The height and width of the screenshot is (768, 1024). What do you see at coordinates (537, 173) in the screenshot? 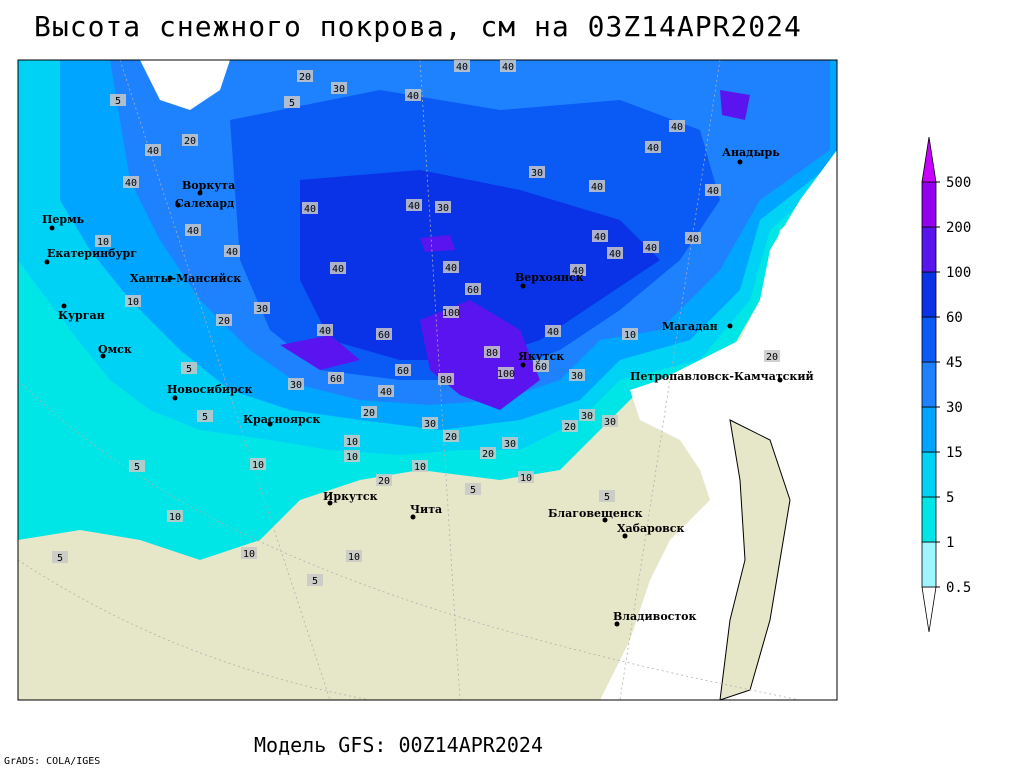
I see `contour-label-text: 30` at bounding box center [537, 173].